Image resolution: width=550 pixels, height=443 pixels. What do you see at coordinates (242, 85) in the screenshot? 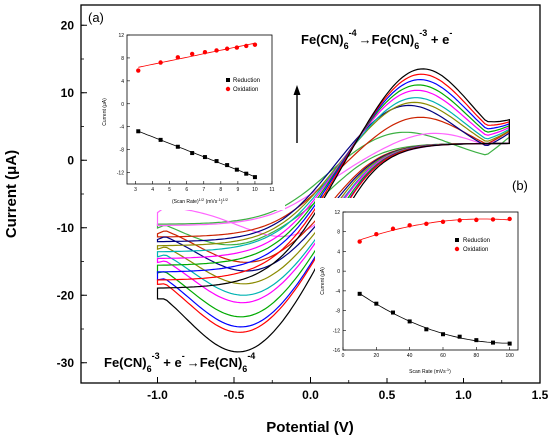
I see `inset-a-legend: Reduction Oxidation` at bounding box center [242, 85].